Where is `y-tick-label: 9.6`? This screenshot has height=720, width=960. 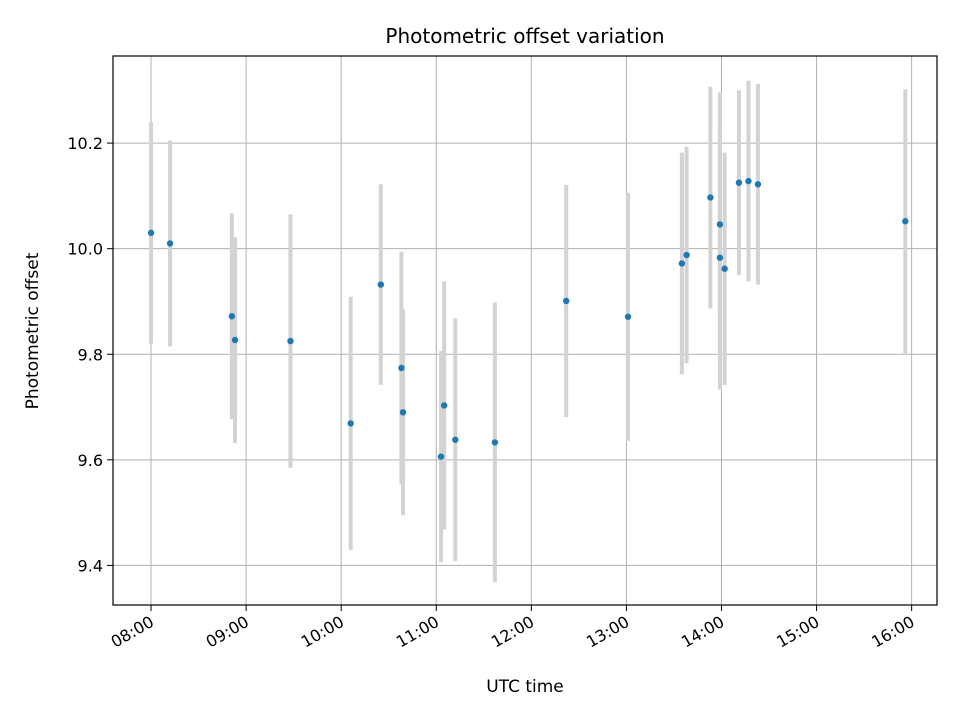
y-tick-label: 9.6 is located at coordinates (90, 460).